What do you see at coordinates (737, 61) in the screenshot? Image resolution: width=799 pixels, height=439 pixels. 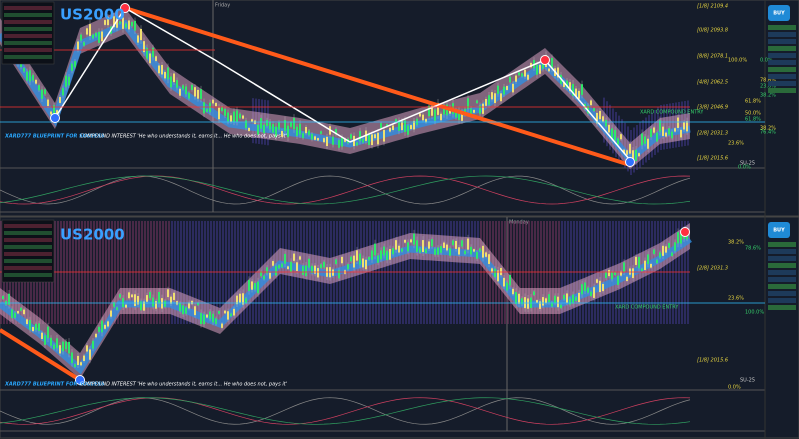 I see `fib-label: 100.0%` at bounding box center [737, 61].